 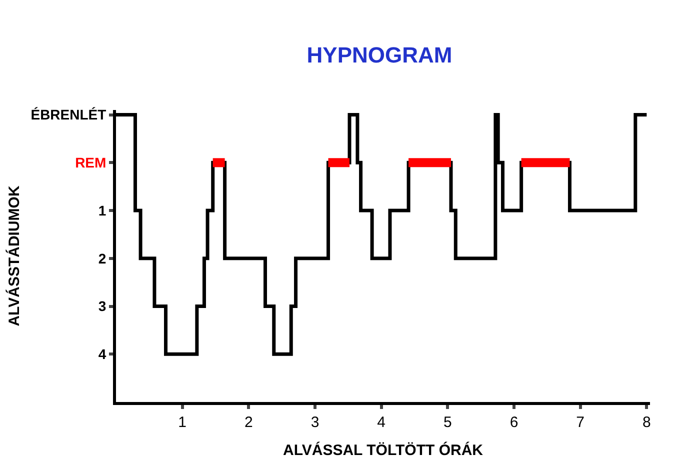 I want to click on x-axis-title: ALVÁSSAL TÖLTÖTT ÓRÁK, so click(x=383, y=450).